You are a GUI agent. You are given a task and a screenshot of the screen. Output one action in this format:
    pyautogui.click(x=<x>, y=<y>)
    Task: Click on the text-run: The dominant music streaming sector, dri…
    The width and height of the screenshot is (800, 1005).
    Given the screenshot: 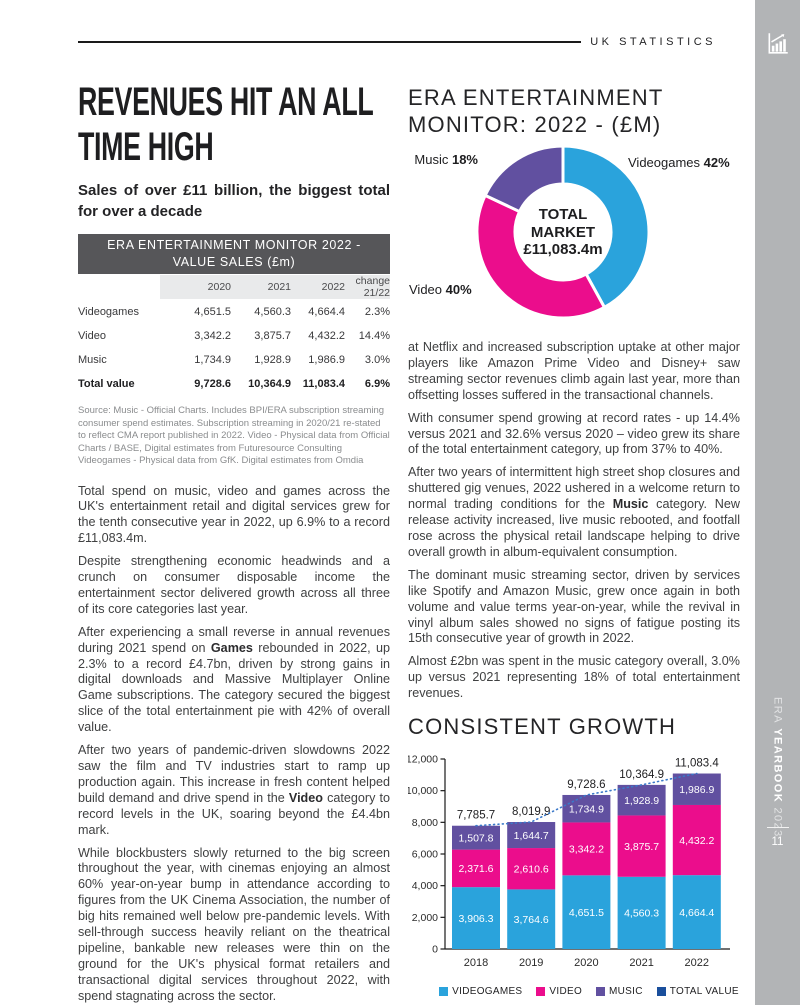 What is the action you would take?
    pyautogui.click(x=574, y=606)
    